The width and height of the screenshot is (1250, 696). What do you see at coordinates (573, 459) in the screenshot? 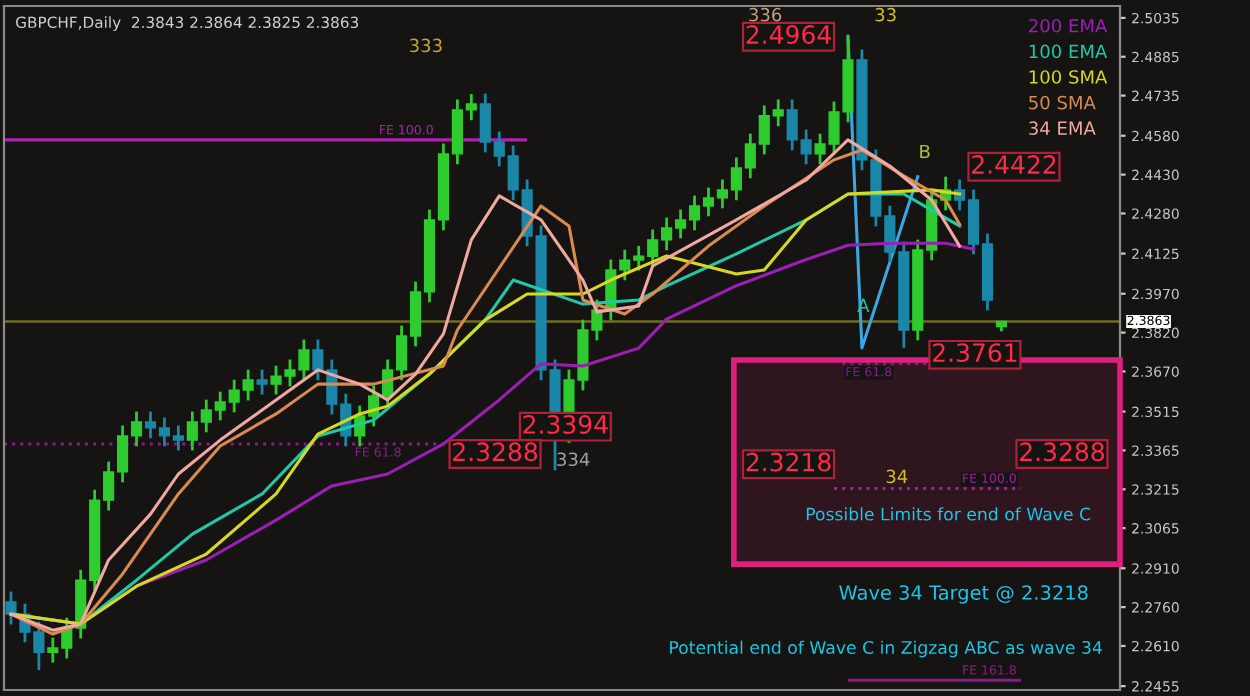
I see `annotation: 334` at bounding box center [573, 459].